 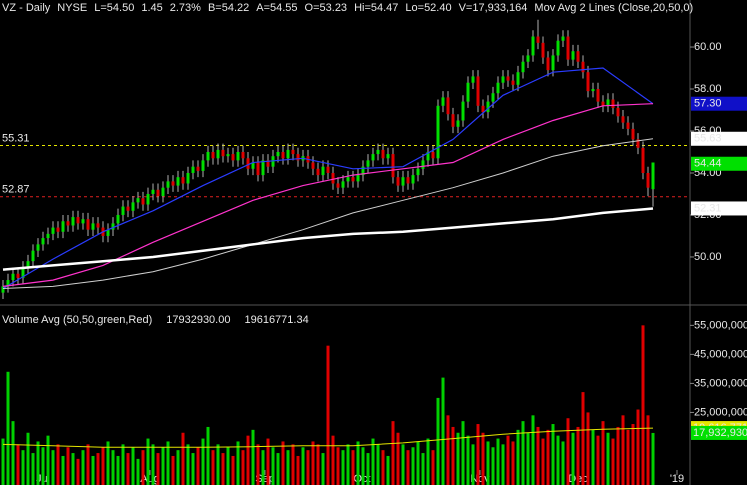 I want to click on price-label-box, so click(x=719, y=208).